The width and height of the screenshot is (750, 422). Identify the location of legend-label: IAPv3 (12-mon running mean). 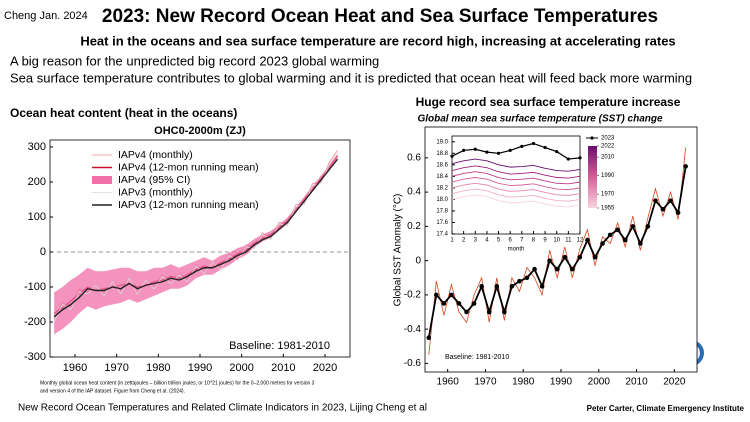
(188, 205).